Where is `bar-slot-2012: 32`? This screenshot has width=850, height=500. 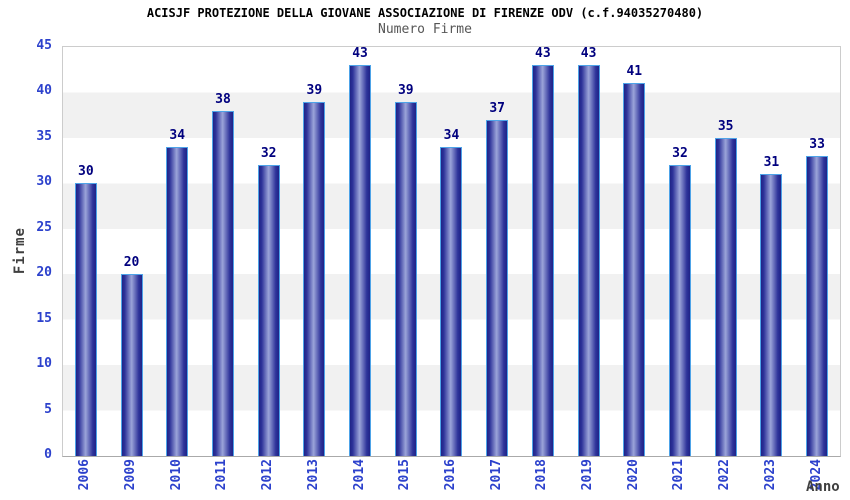
bar-slot-2012: 32 is located at coordinates (269, 251).